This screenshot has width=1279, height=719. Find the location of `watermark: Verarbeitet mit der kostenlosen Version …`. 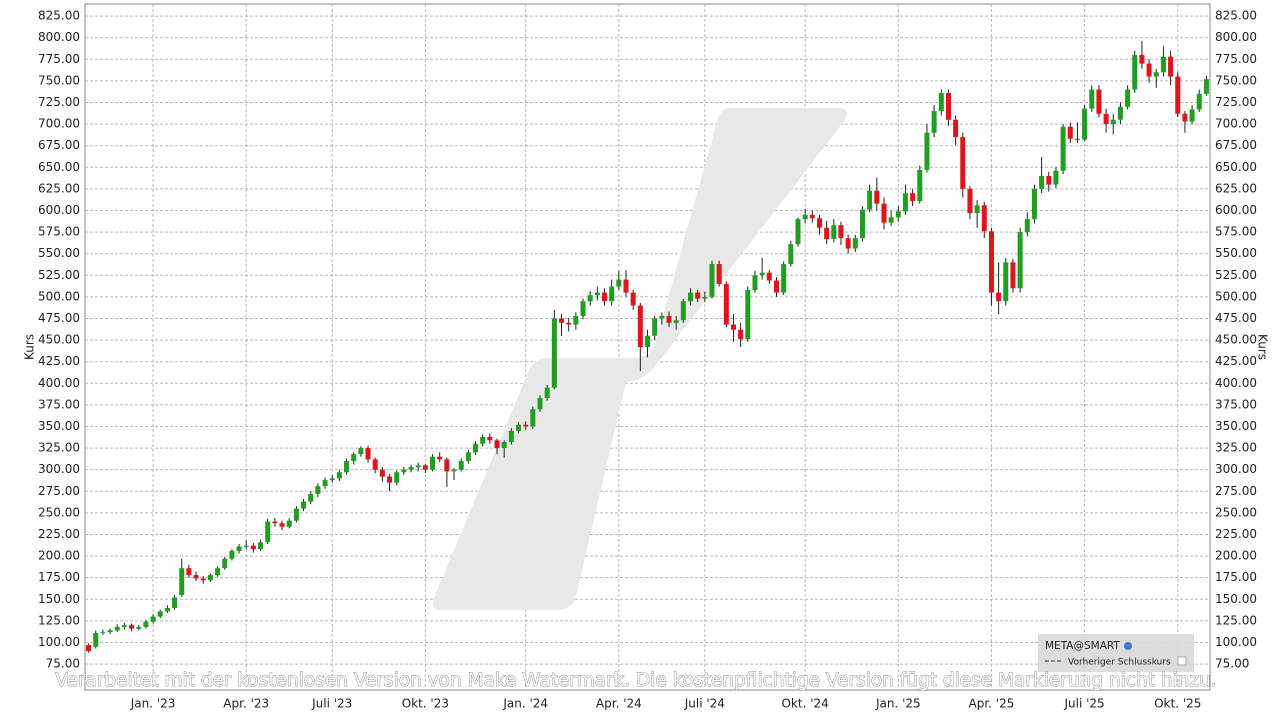

watermark: Verarbeitet mit der kostenlosen Version … is located at coordinates (635, 680).